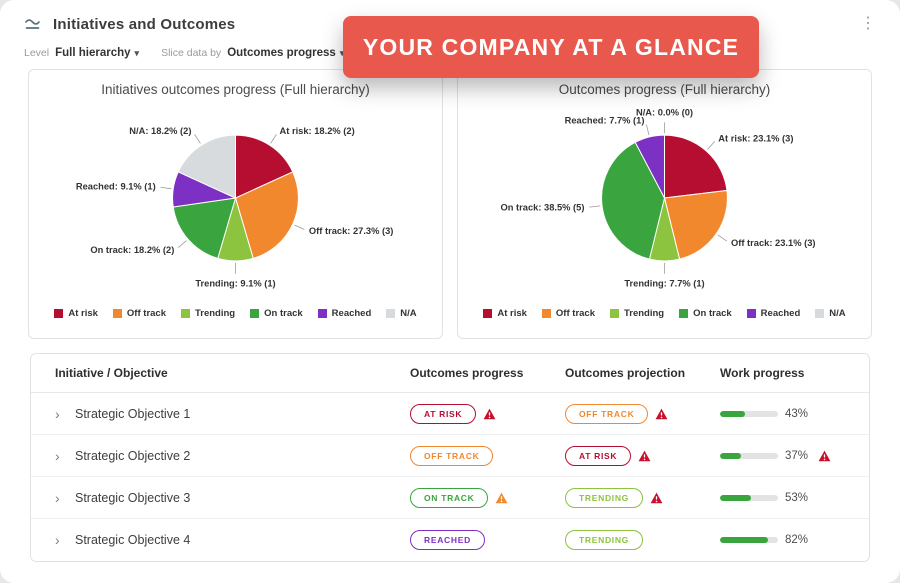  What do you see at coordinates (664, 284) in the screenshot?
I see `slice-label: Trending: 7.7% (1)` at bounding box center [664, 284].